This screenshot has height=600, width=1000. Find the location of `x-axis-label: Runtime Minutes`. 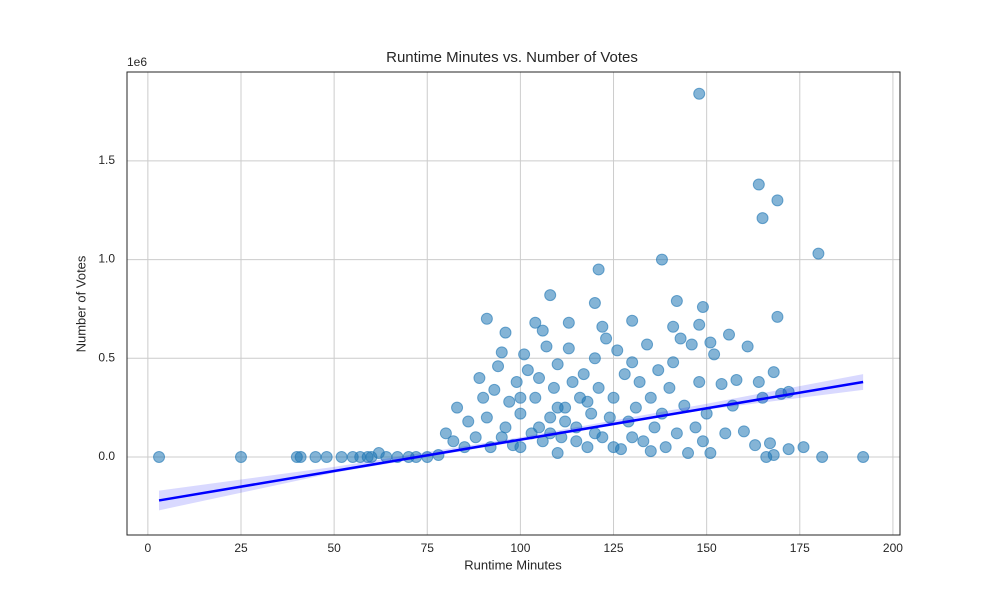

x-axis-label: Runtime Minutes is located at coordinates (513, 564).